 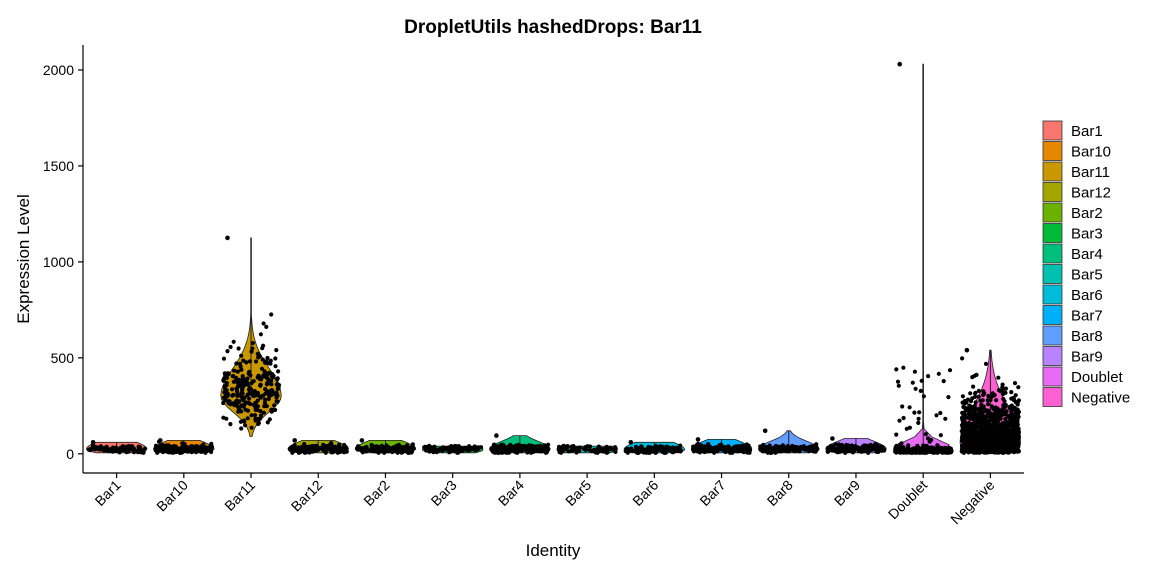 What do you see at coordinates (1072, 130) in the screenshot?
I see `legend-item-bar1: Bar1` at bounding box center [1072, 130].